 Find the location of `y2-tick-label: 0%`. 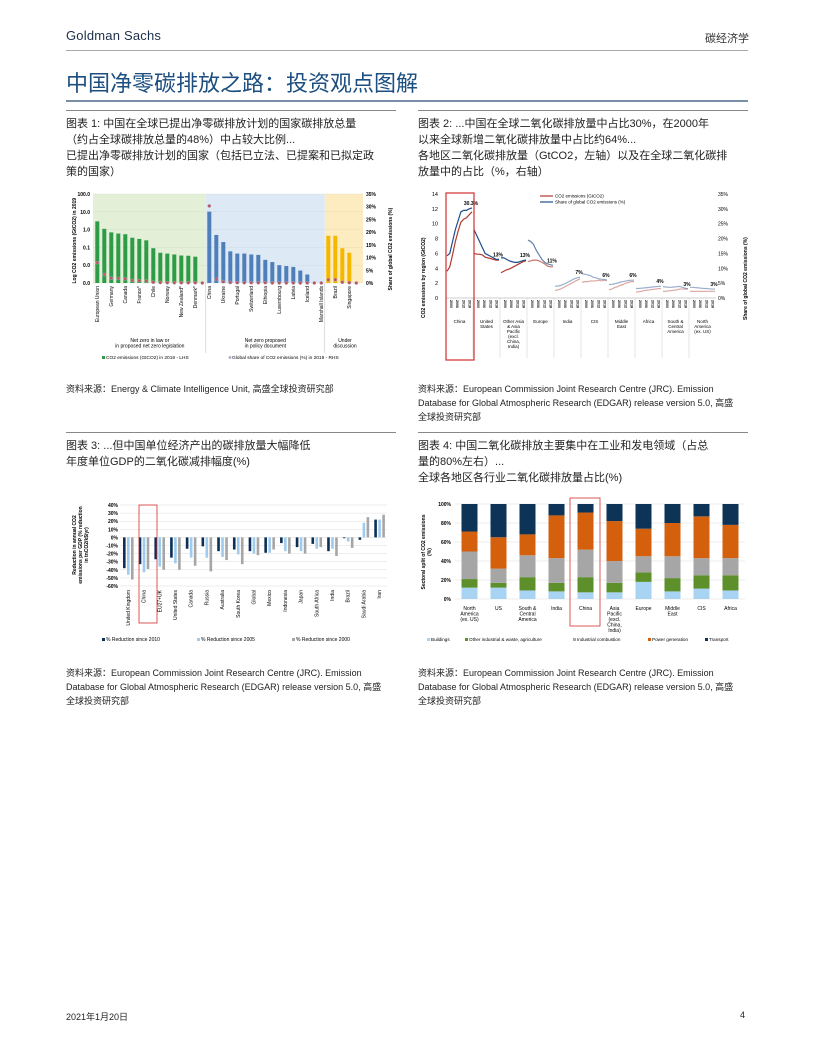

y2-tick-label: 0% is located at coordinates (370, 284).